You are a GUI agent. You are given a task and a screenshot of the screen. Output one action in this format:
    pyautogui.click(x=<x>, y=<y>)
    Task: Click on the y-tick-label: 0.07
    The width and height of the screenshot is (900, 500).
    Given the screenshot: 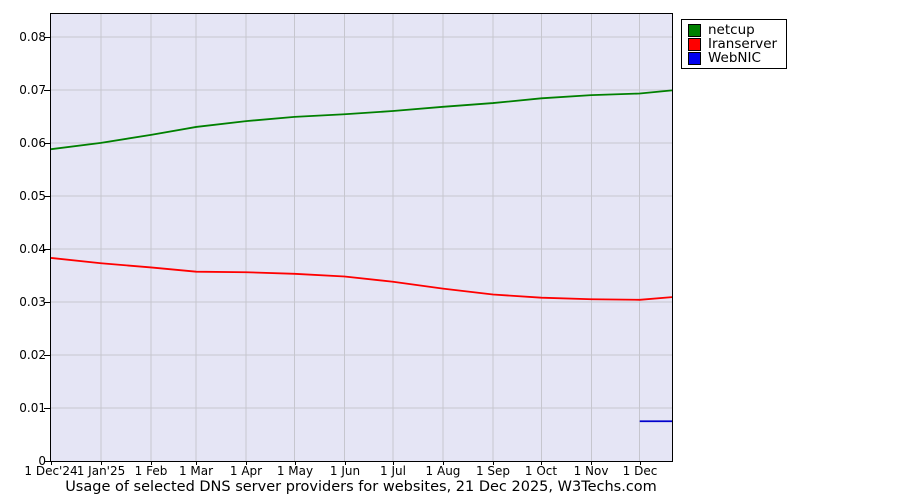 What is the action you would take?
    pyautogui.click(x=32, y=90)
    